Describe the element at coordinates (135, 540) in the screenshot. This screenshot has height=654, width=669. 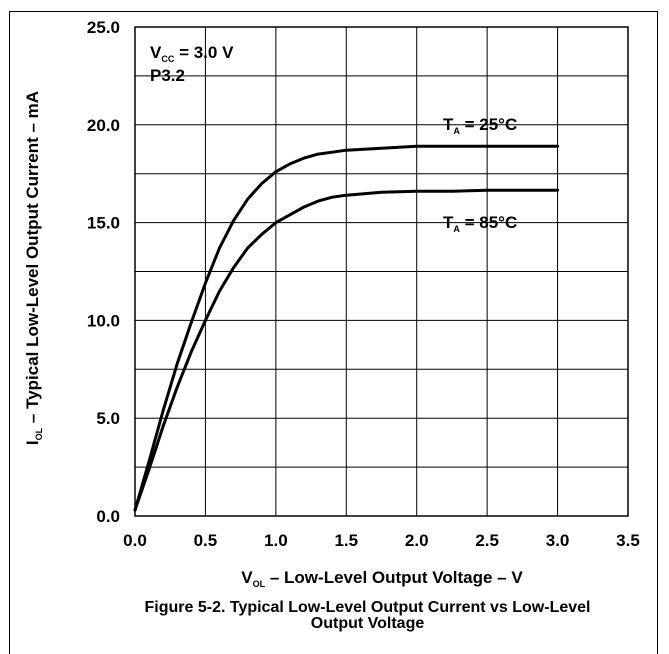
I see `x-tick-label: 0.0` at that location.